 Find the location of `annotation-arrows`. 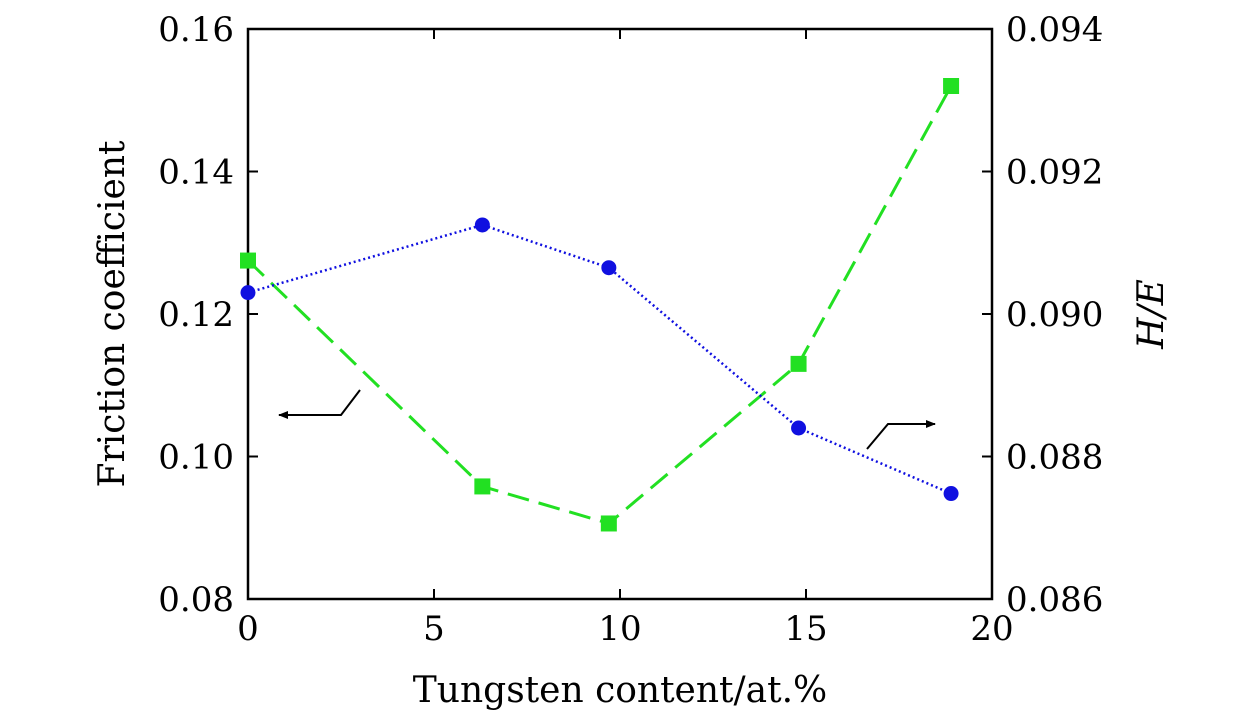

annotation-arrows is located at coordinates (607, 419).